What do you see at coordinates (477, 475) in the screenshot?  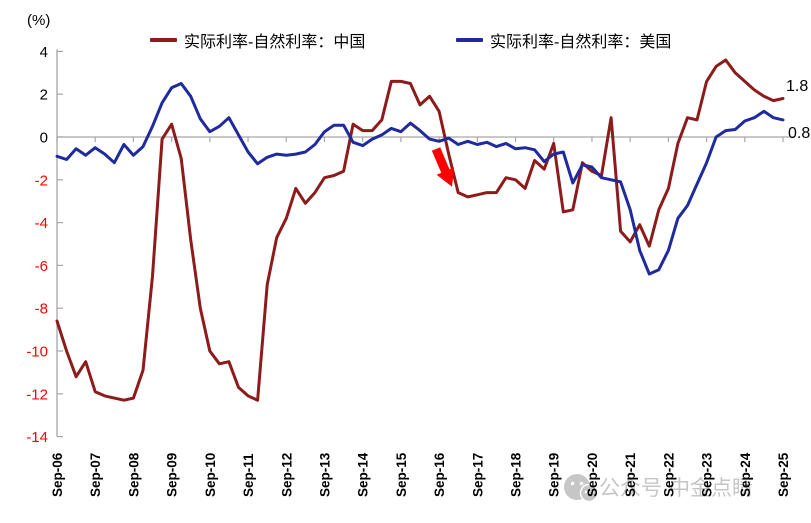 I see `x-axis-label: Sep-17` at bounding box center [477, 475].